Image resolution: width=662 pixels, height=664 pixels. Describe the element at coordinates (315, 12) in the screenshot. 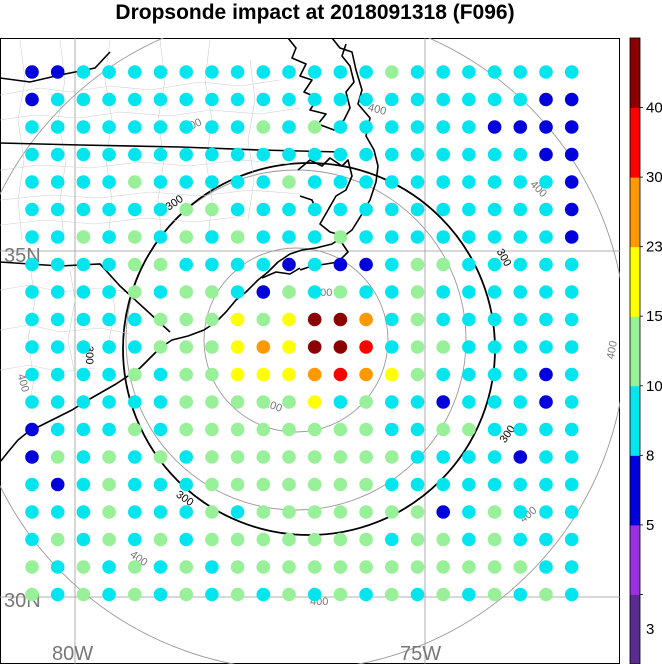

I see `page-title: Dropsonde impact at 2018091318 (F096)` at that location.